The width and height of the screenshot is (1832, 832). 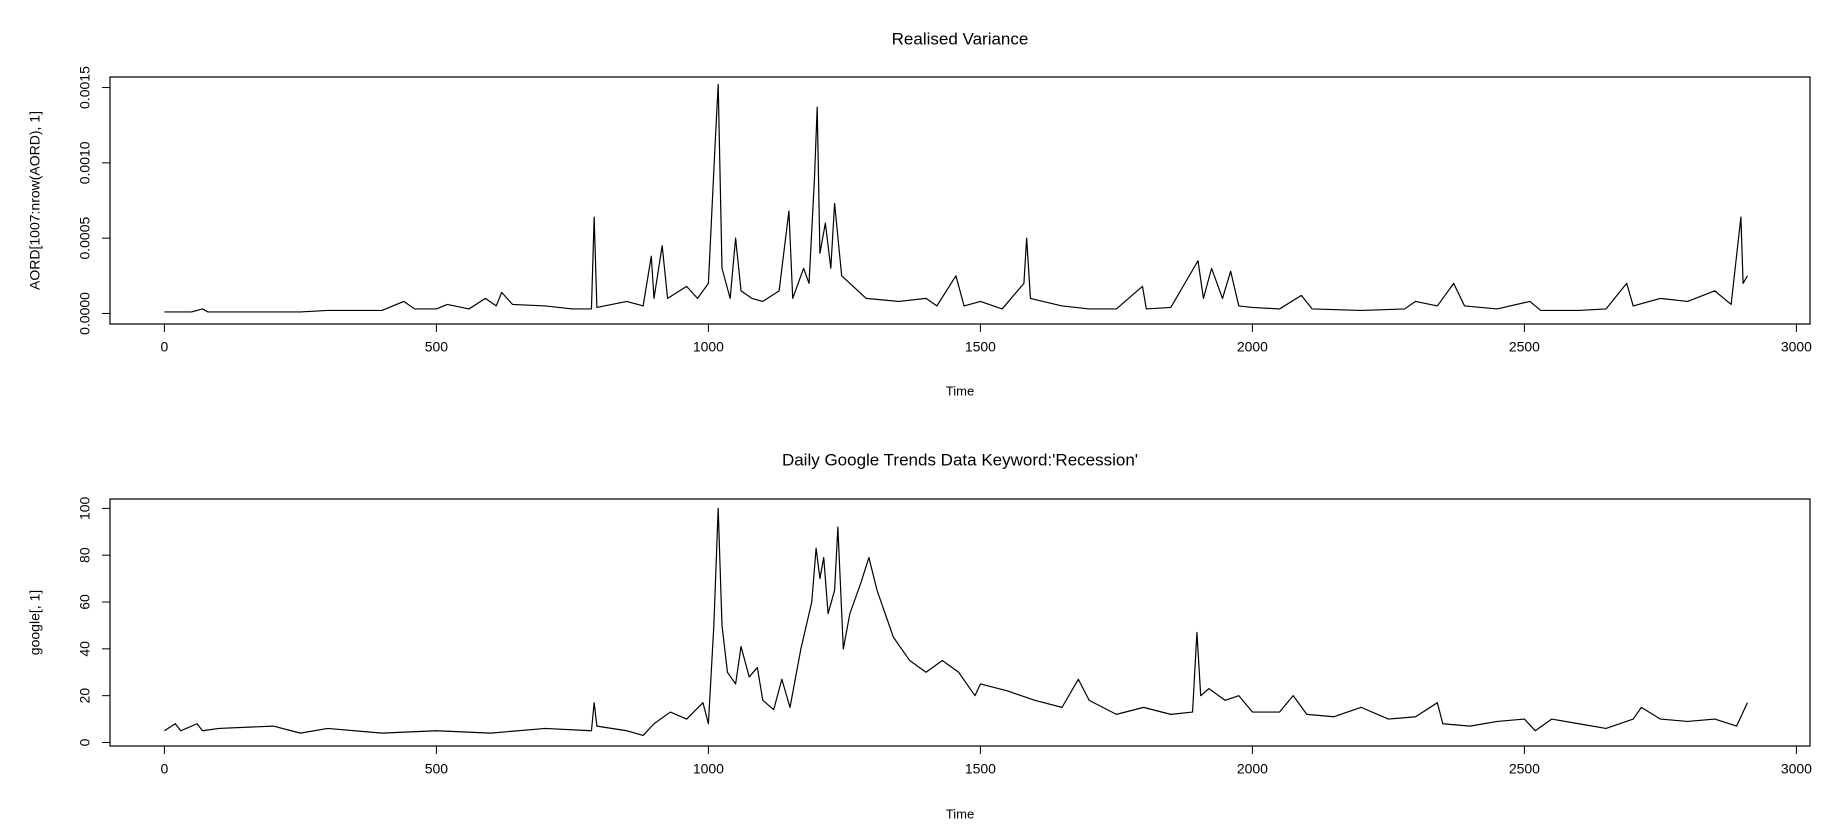 What do you see at coordinates (85, 313) in the screenshot?
I see `y-tick-label: 0.0000` at bounding box center [85, 313].